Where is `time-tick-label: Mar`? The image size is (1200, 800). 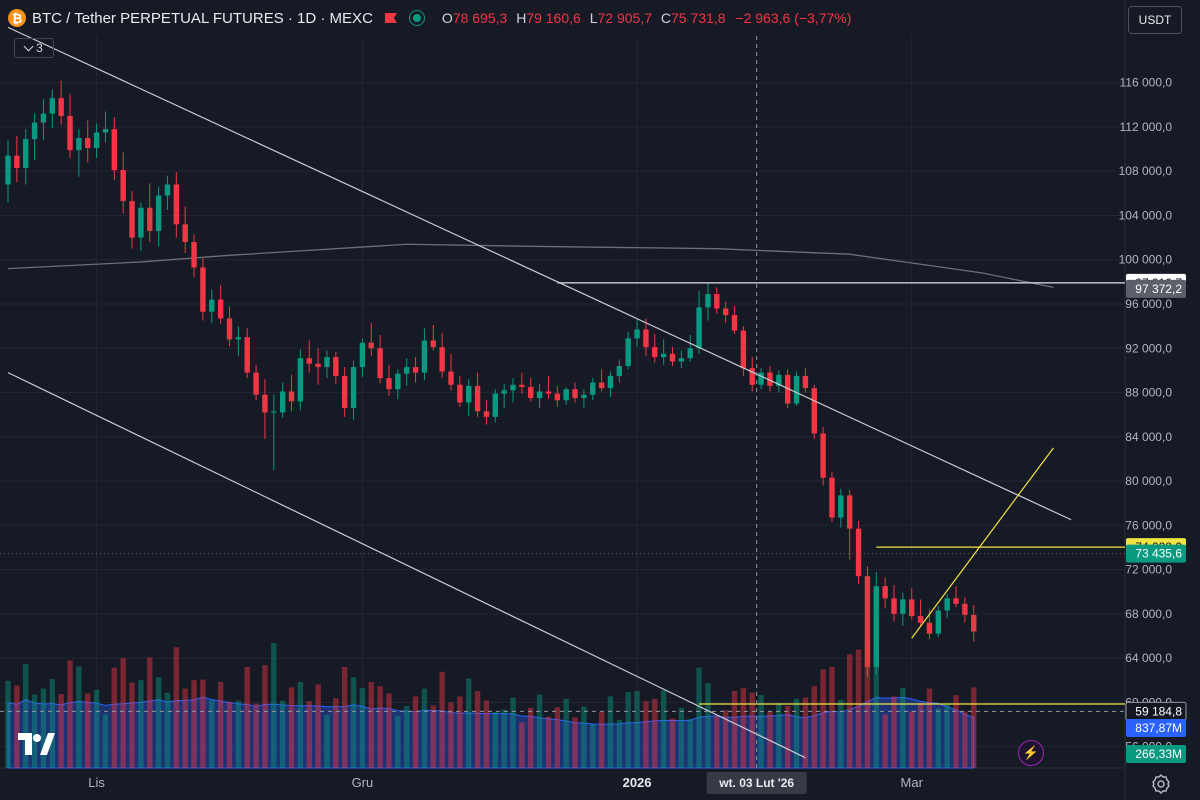
time-tick-label: Mar is located at coordinates (912, 782).